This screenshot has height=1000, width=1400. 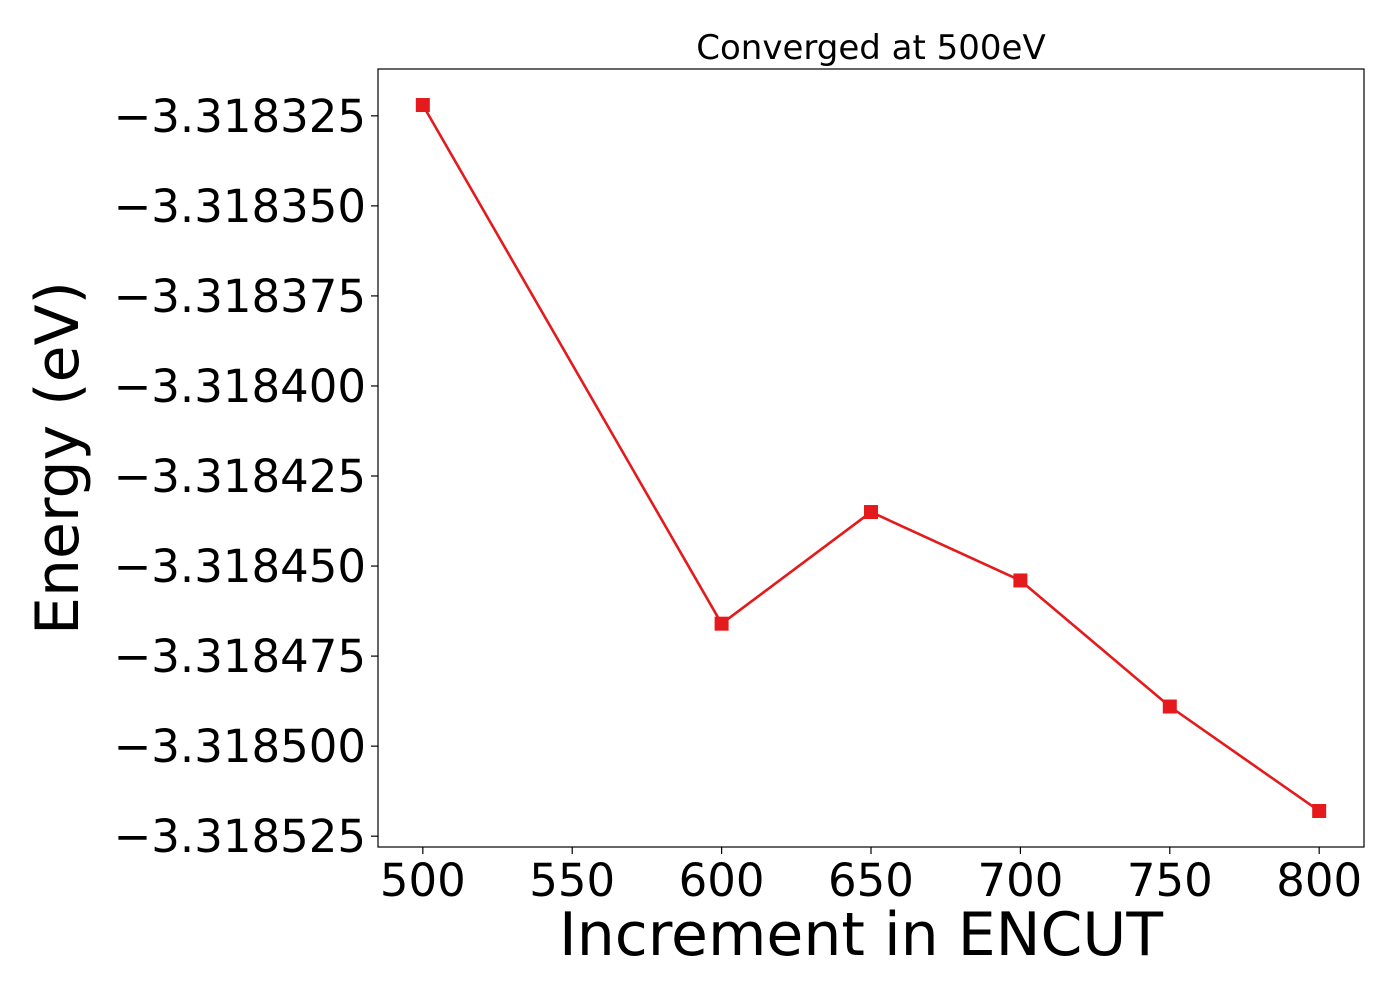 What do you see at coordinates (240, 386) in the screenshot?
I see `y-tick-label: −3.318400` at bounding box center [240, 386].